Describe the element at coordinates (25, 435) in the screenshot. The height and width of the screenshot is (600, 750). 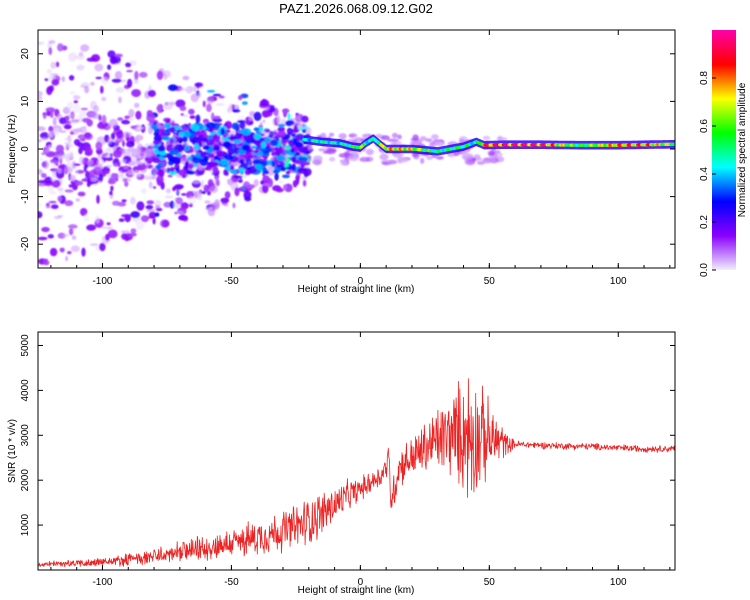
I see `snr-ytick-label: 3000` at that location.